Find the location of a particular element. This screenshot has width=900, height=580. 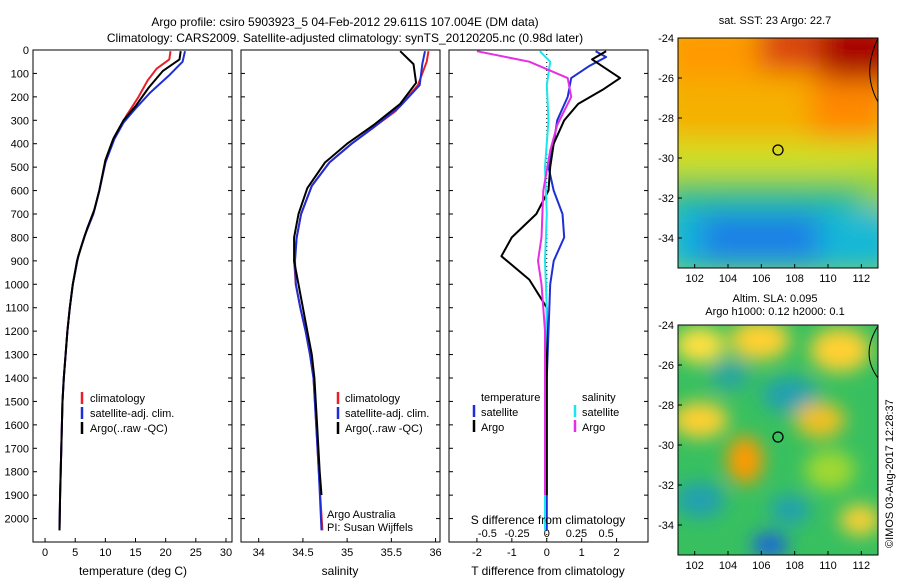

y-tick-label: 700 is located at coordinates (20, 215).